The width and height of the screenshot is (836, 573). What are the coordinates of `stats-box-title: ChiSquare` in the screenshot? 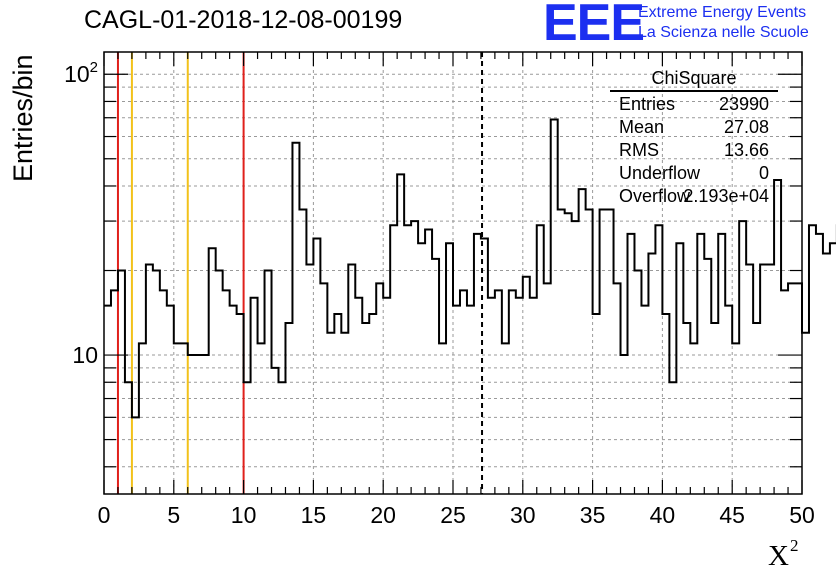 It's located at (694, 80).